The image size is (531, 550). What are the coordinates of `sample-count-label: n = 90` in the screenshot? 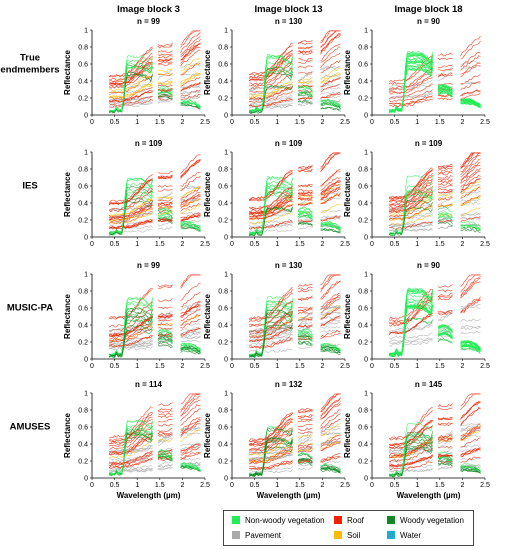 It's located at (428, 265).